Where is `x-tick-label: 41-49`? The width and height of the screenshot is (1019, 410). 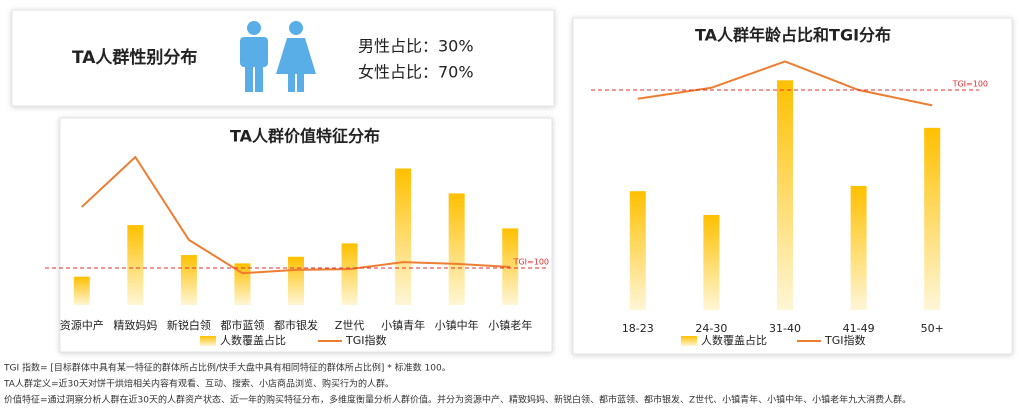
x-tick-label: 41-49 is located at coordinates (859, 328).